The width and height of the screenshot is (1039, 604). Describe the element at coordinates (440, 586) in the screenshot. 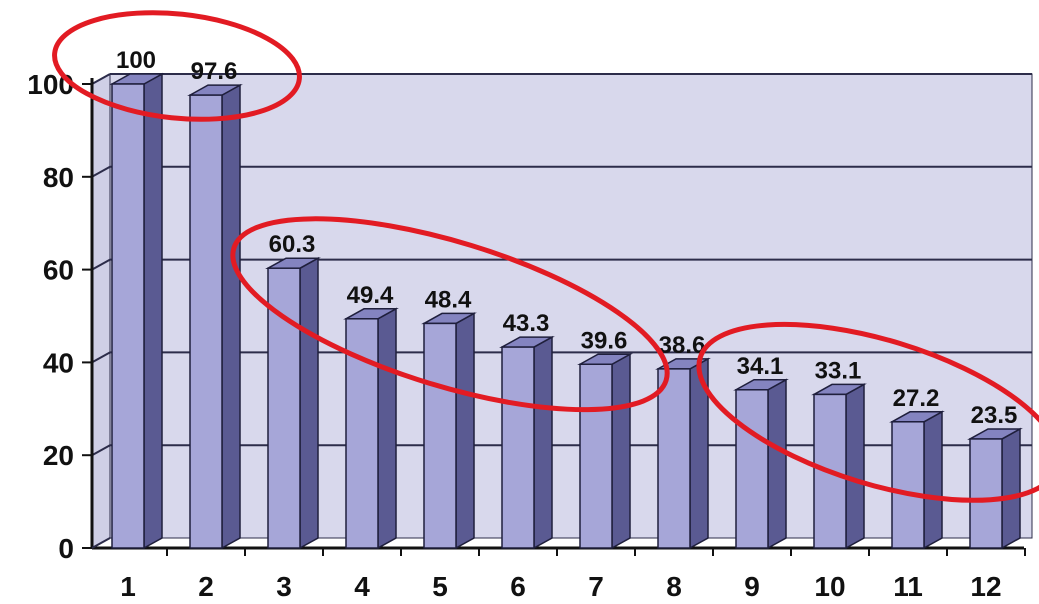

I see `x-tick-label-5: 5` at that location.